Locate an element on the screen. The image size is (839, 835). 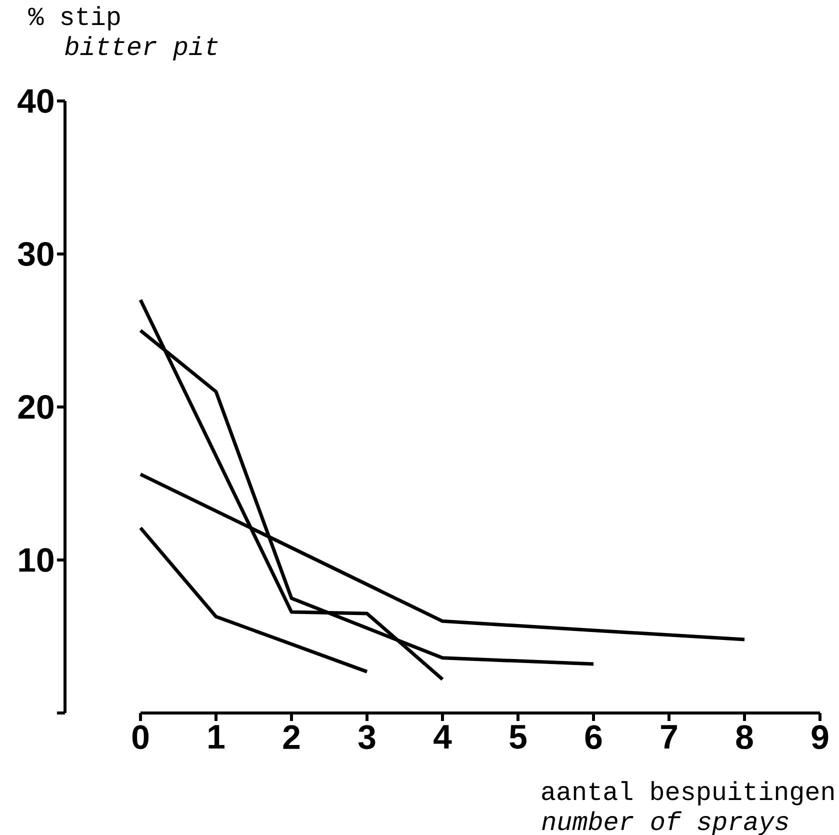
x-axis-title: aantal bespuitingen is located at coordinates (688, 793).